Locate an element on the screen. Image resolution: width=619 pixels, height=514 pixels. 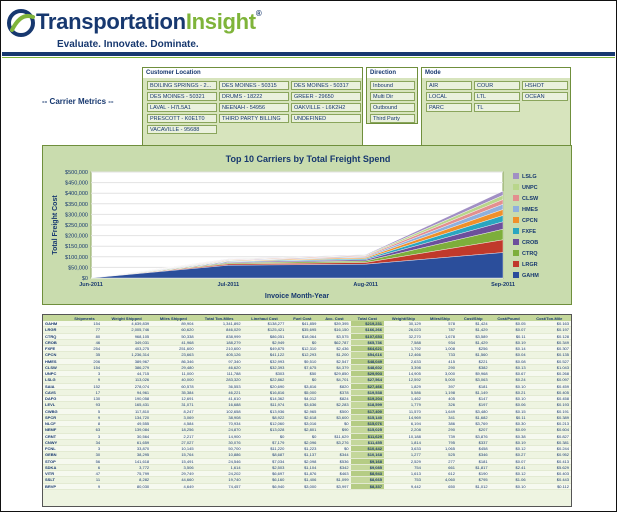
customer-location-item: NEENAH - 54956 is located at coordinates (254, 107).